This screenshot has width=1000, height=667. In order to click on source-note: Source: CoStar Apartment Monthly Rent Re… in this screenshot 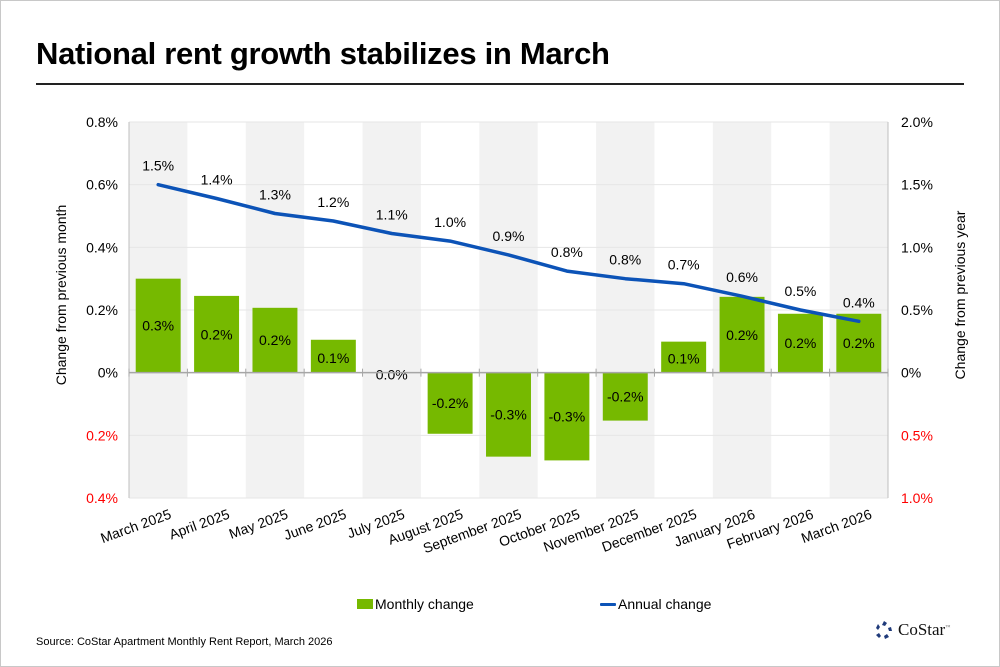, I will do `click(184, 642)`.